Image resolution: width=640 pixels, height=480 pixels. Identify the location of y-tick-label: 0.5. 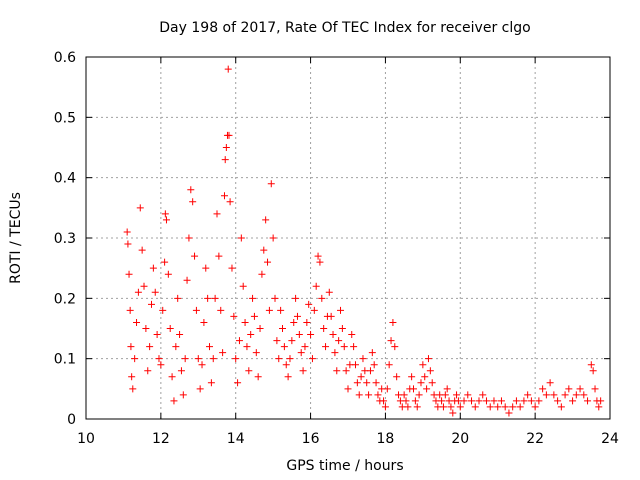
(65, 118).